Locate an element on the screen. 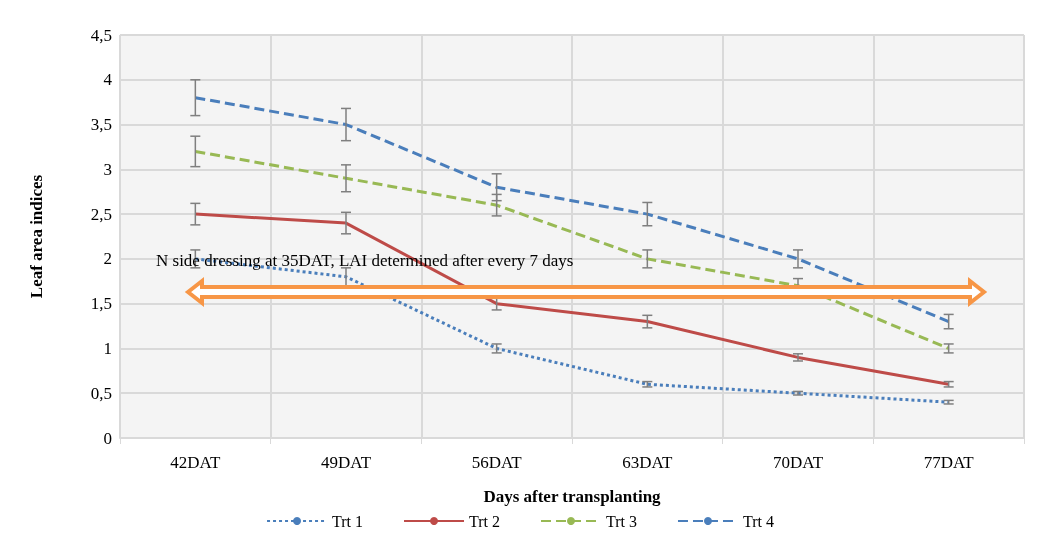 The width and height of the screenshot is (1040, 542). x-tick-label: 70DAT is located at coordinates (798, 462).